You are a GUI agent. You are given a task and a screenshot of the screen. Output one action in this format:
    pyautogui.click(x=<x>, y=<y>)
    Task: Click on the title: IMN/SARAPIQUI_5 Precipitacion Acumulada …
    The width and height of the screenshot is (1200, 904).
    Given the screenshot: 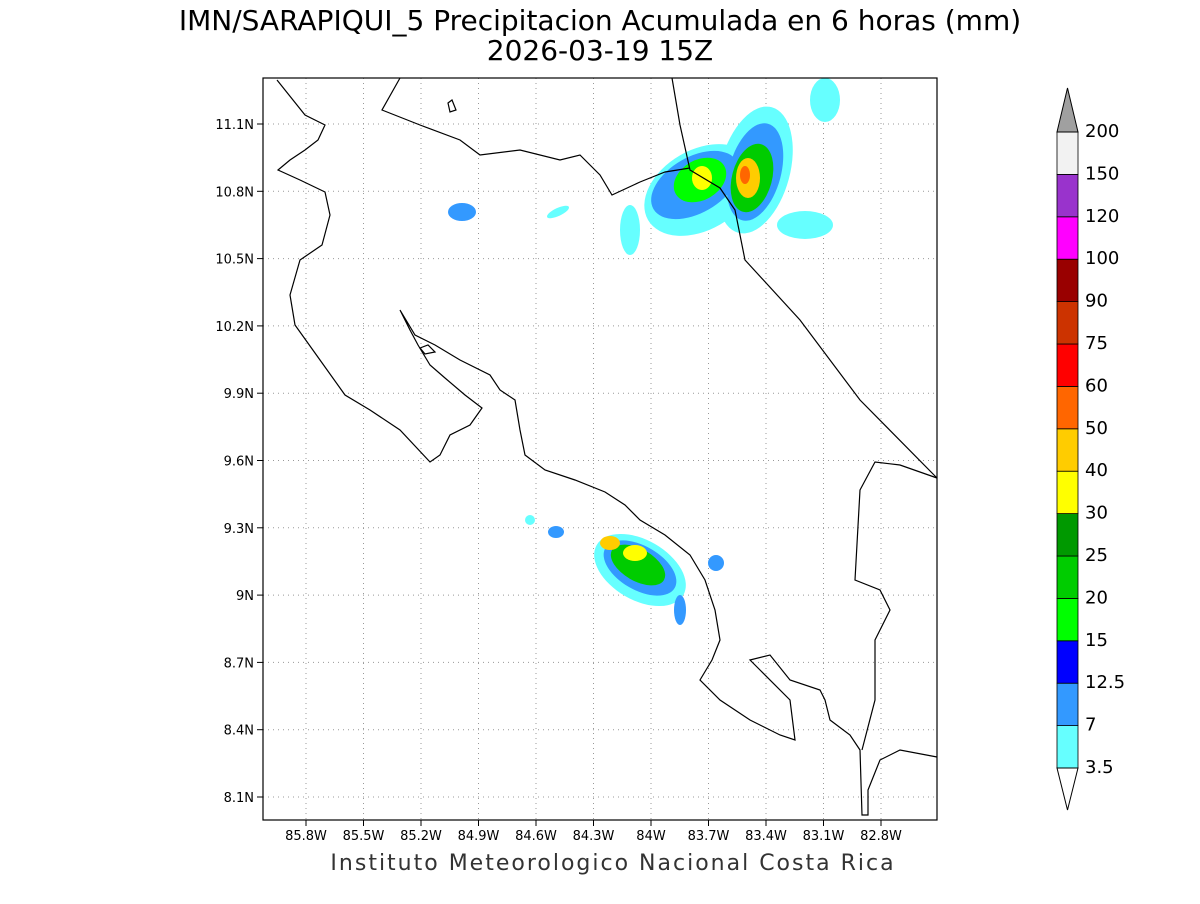 What is the action you would take?
    pyautogui.click(x=600, y=20)
    